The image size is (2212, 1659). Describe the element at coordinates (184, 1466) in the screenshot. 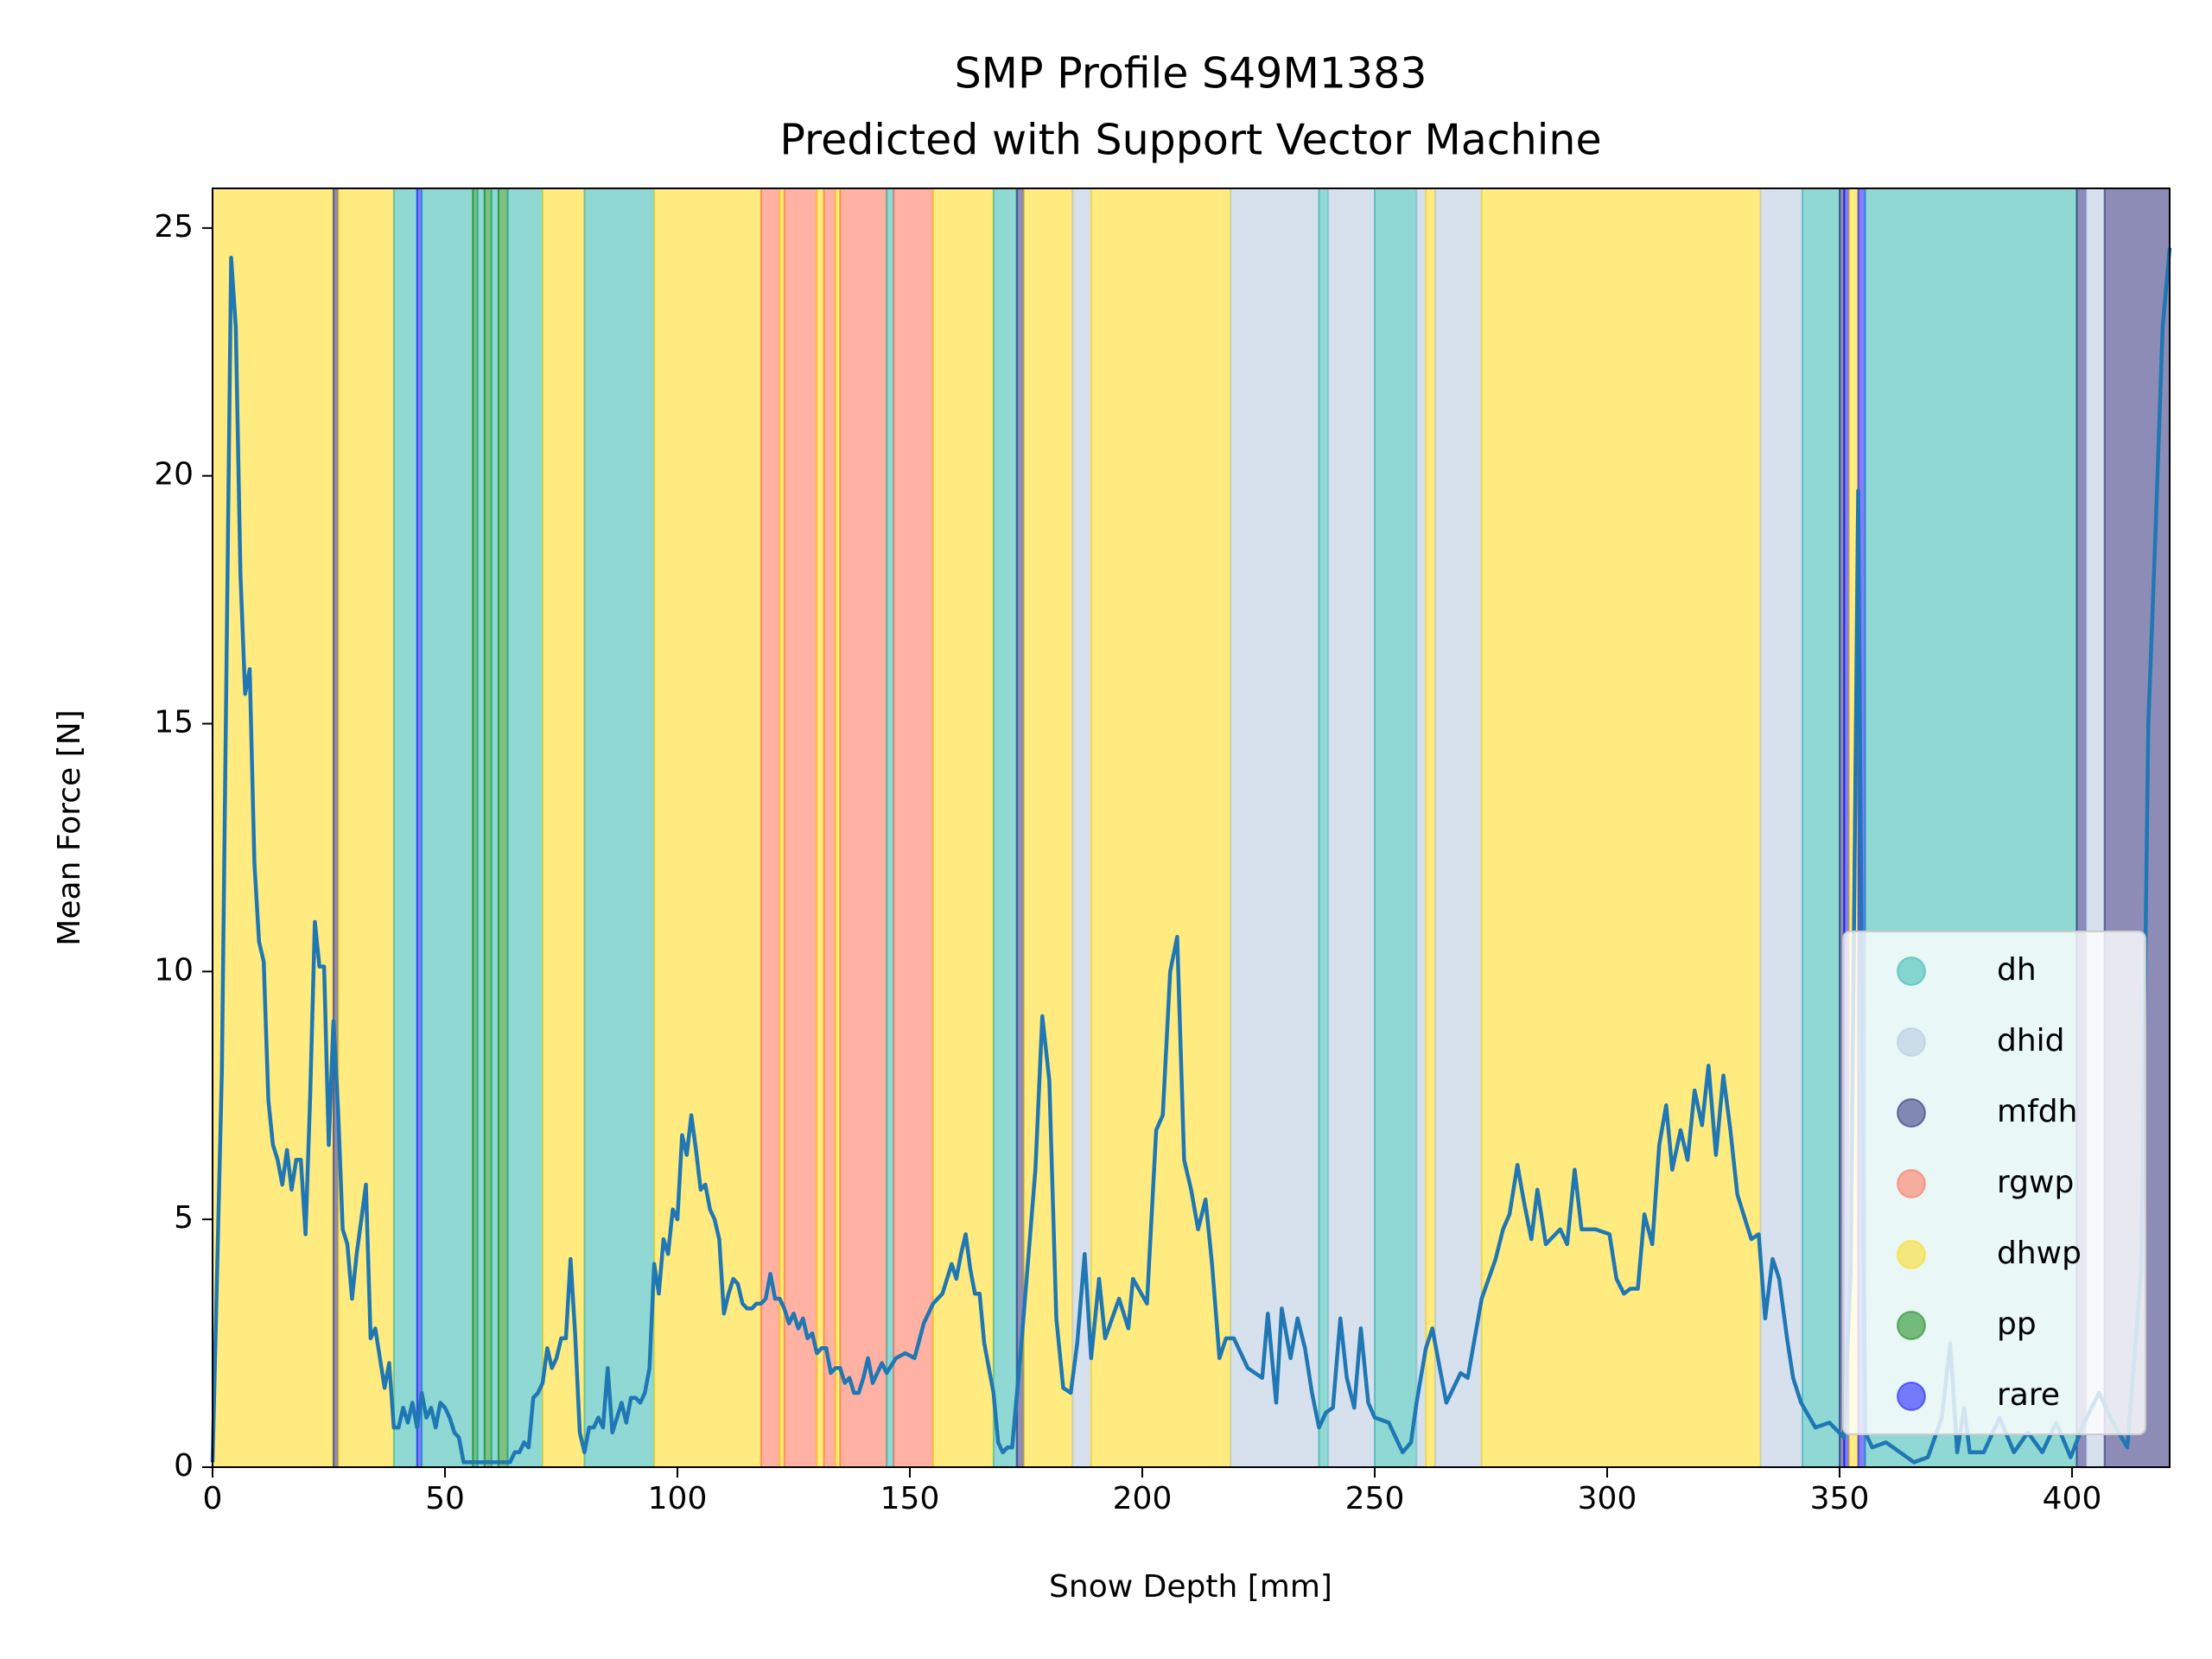

I see `y-tick-label: 0` at that location.